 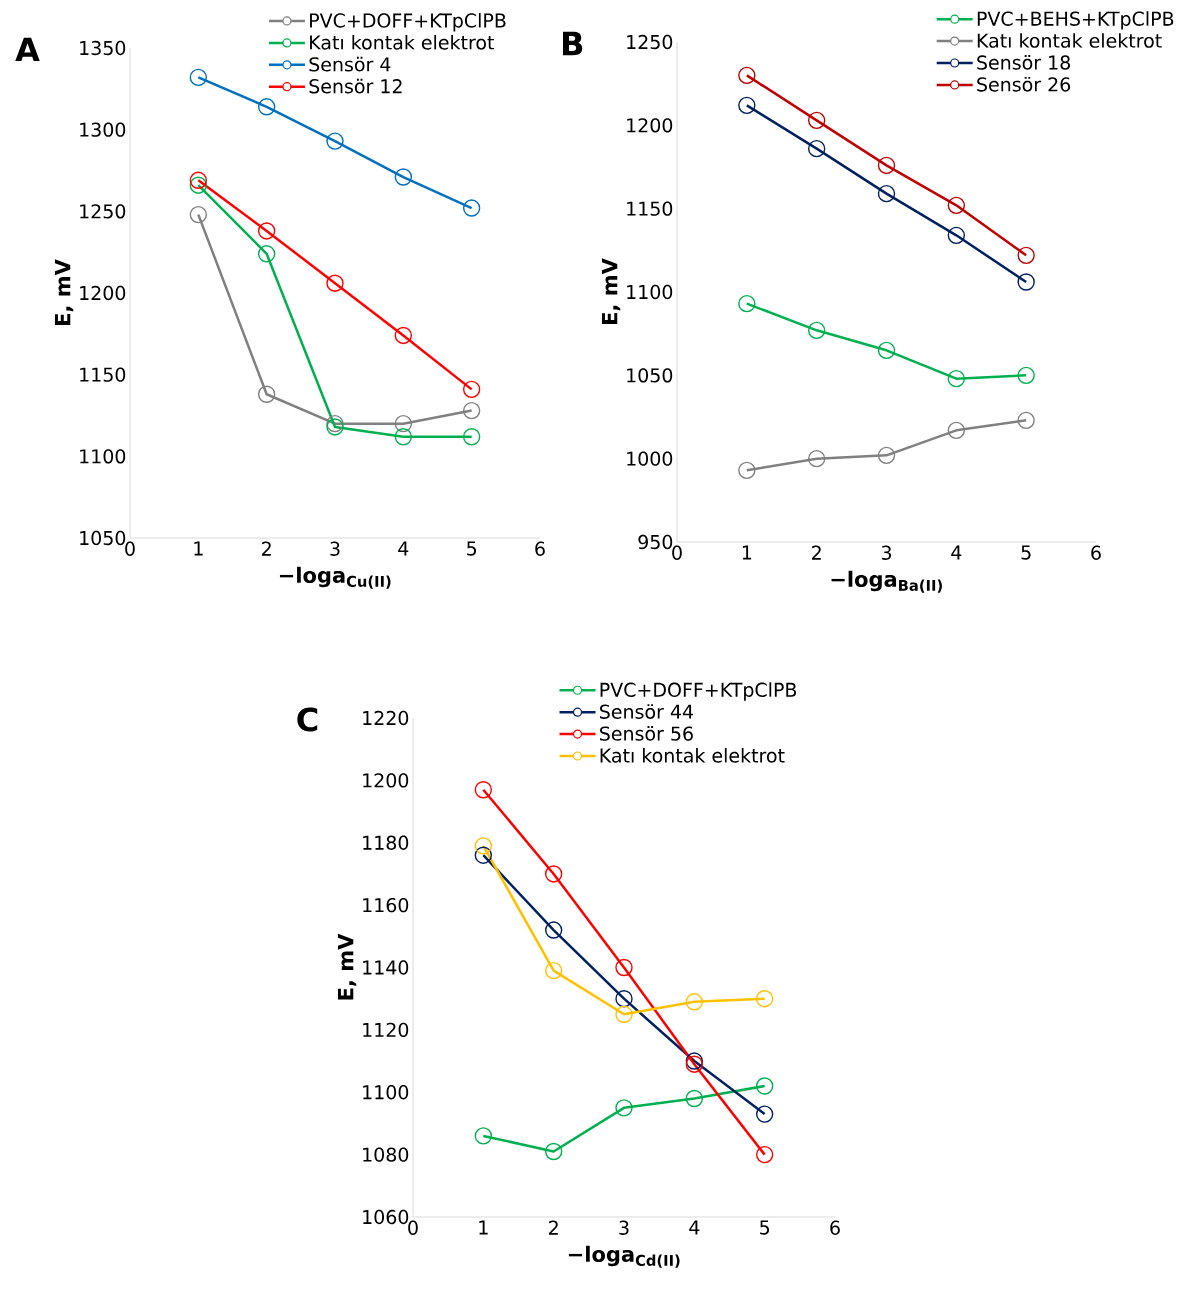 What do you see at coordinates (103, 129) in the screenshot?
I see `y-tick-label: 1300` at bounding box center [103, 129].